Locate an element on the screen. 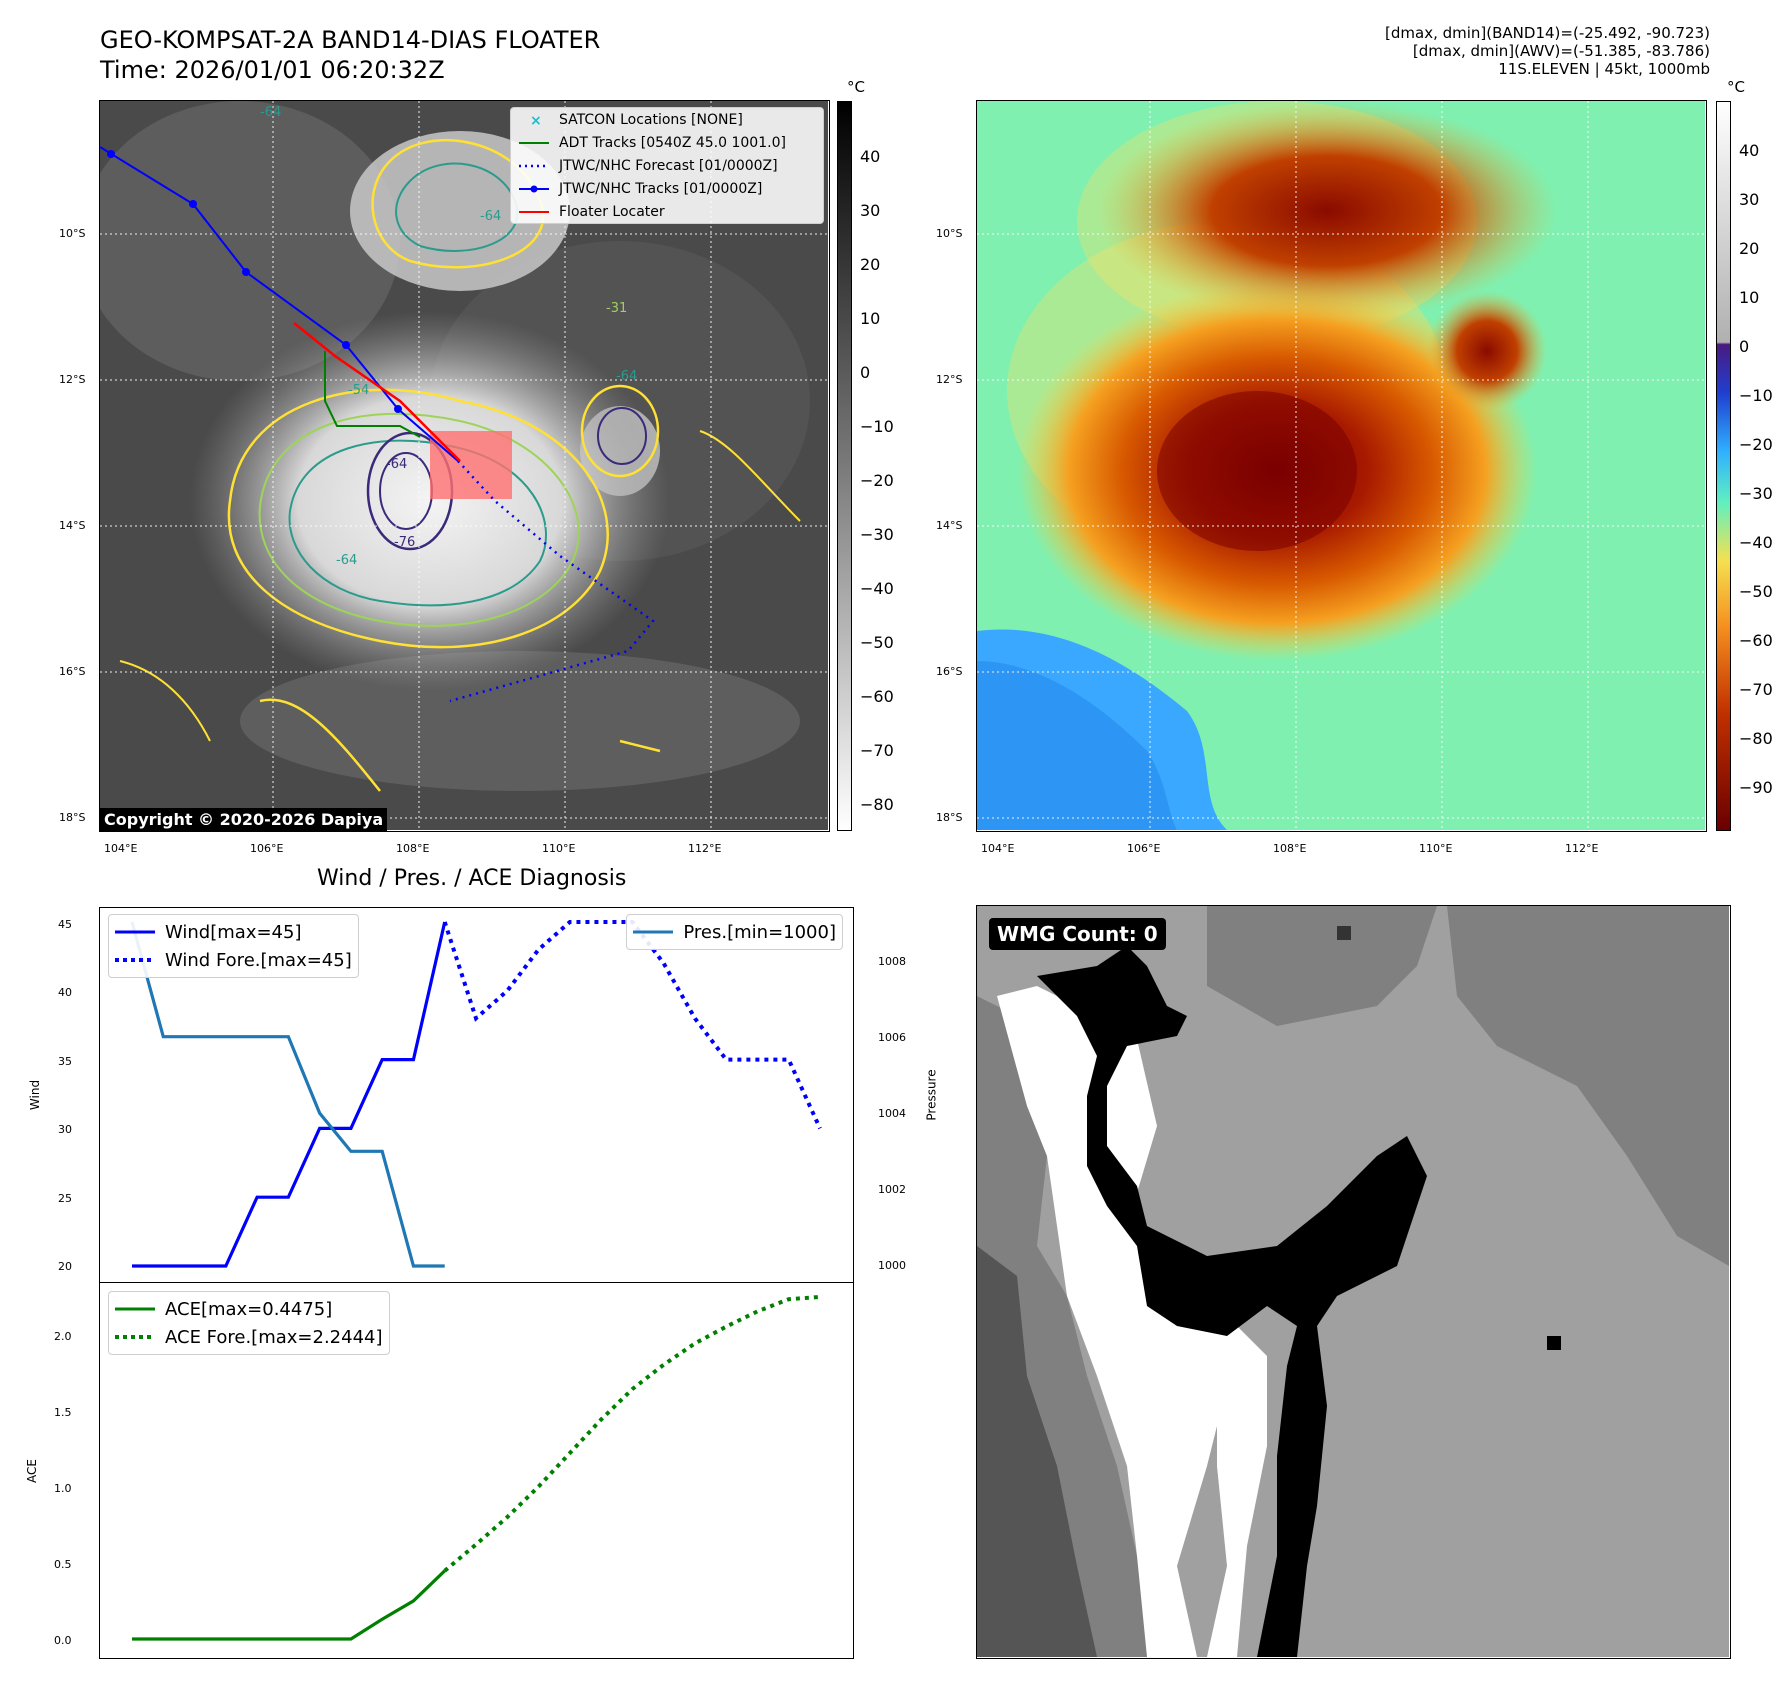 This screenshot has height=1690, width=1792. ace-plot is located at coordinates (476, 1468).